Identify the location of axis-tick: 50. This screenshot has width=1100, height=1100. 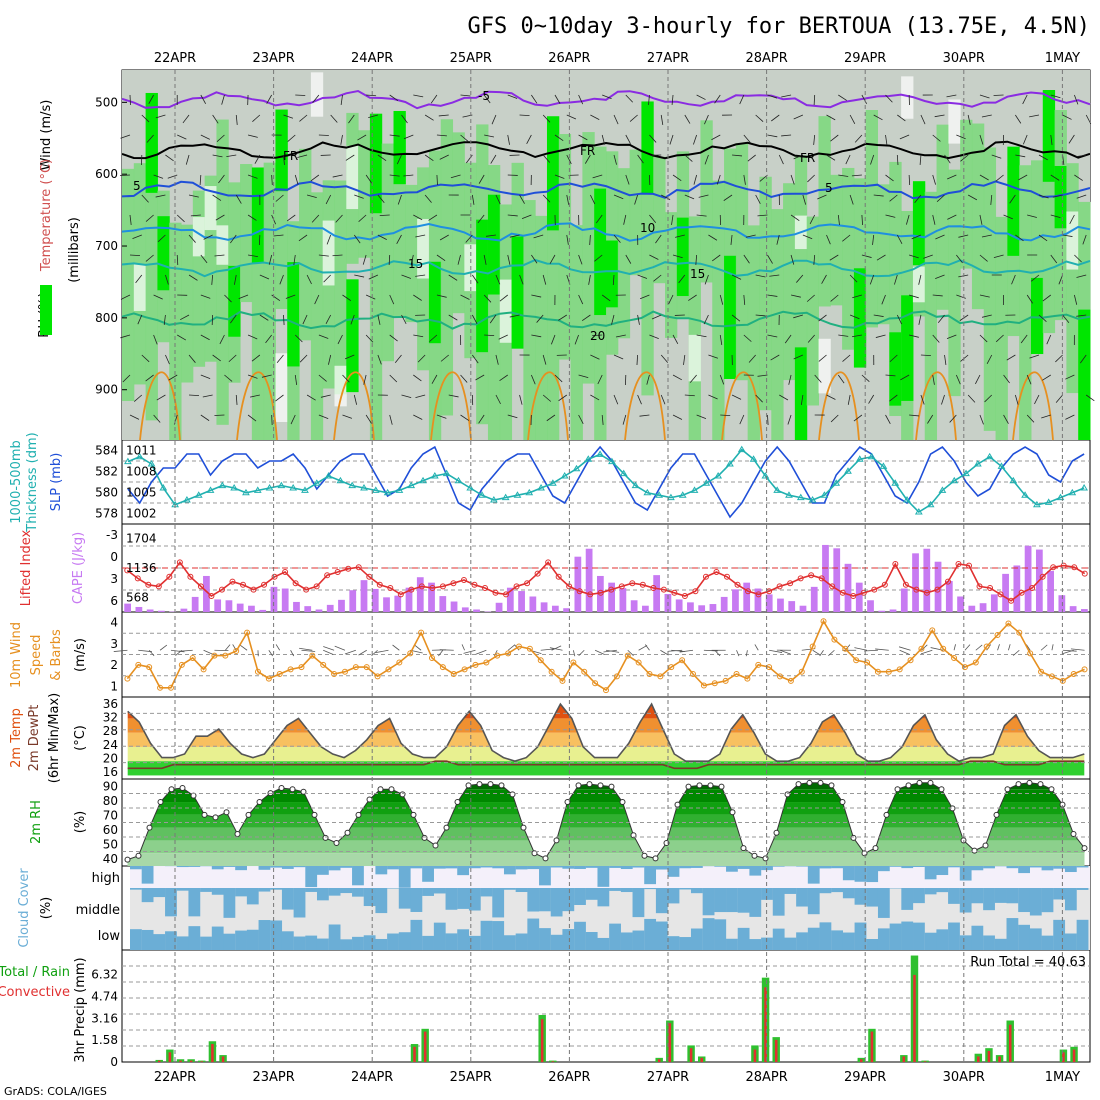
(110, 844).